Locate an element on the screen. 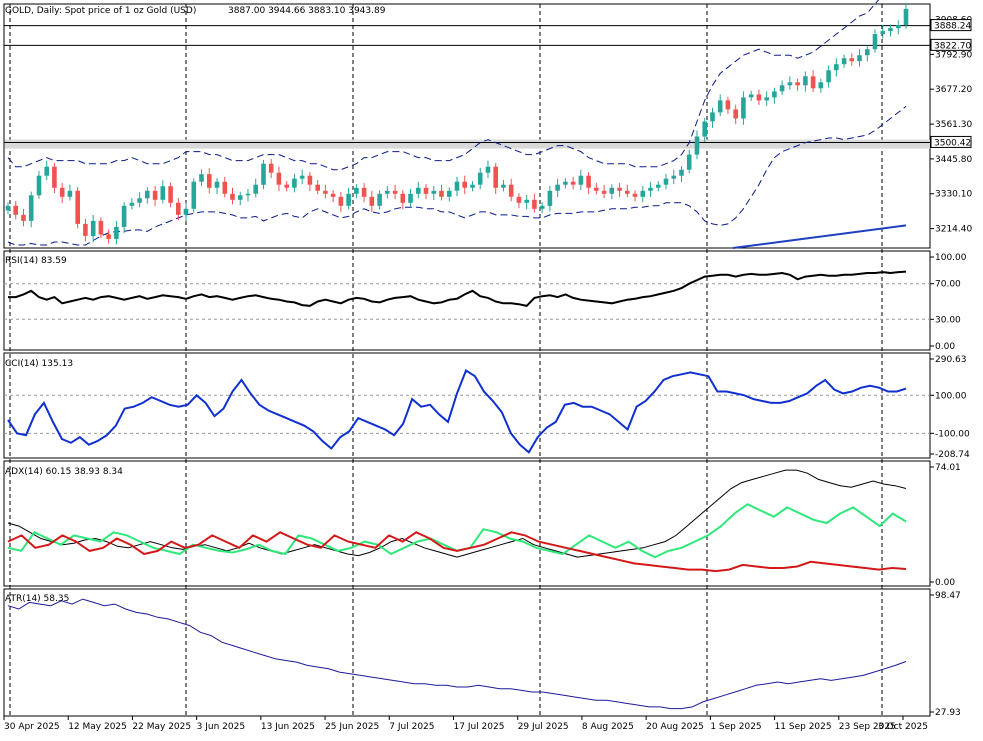 The image size is (983, 741). x-axis-label: 7 Jul 2025 is located at coordinates (411, 727).